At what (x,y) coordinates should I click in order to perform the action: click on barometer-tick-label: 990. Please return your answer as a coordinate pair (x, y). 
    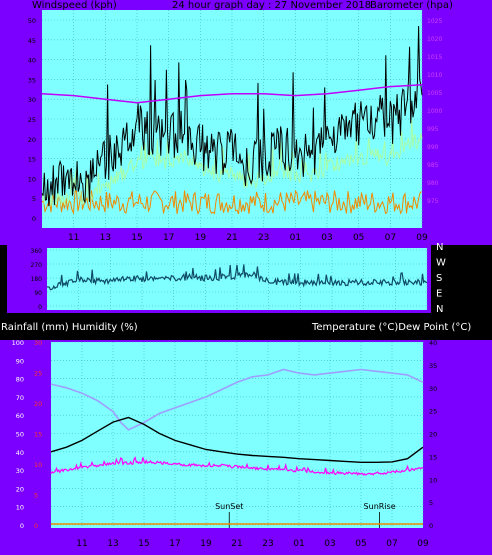
    Looking at the image, I should click on (433, 147).